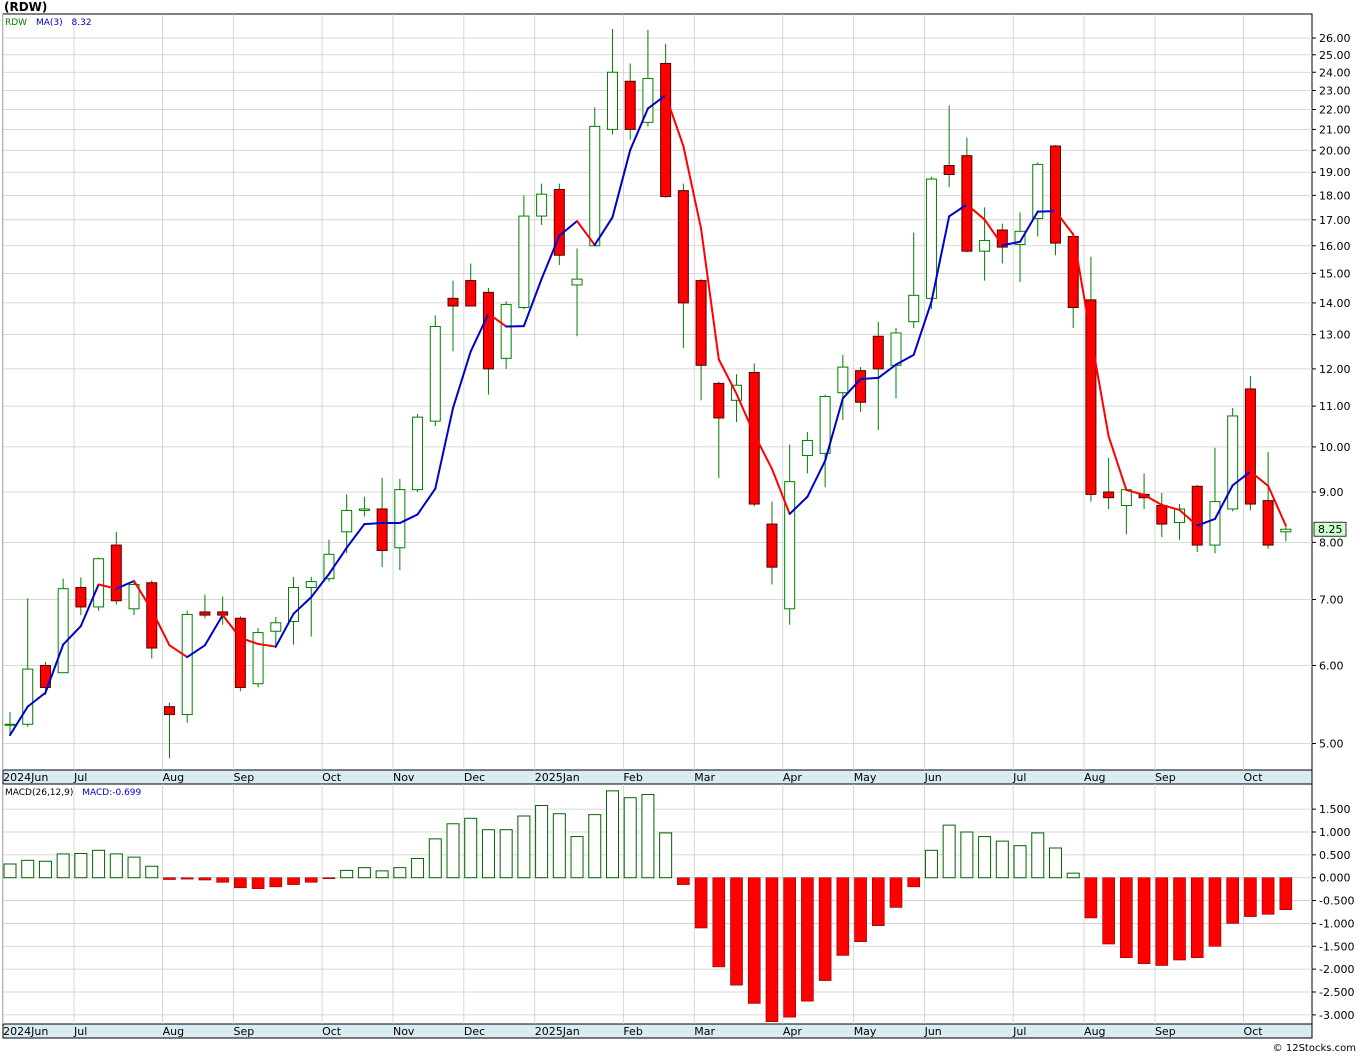 The image size is (1360, 1056). What do you see at coordinates (111, 793) in the screenshot?
I see `legend-macd-value: MACD:-0.699` at bounding box center [111, 793].